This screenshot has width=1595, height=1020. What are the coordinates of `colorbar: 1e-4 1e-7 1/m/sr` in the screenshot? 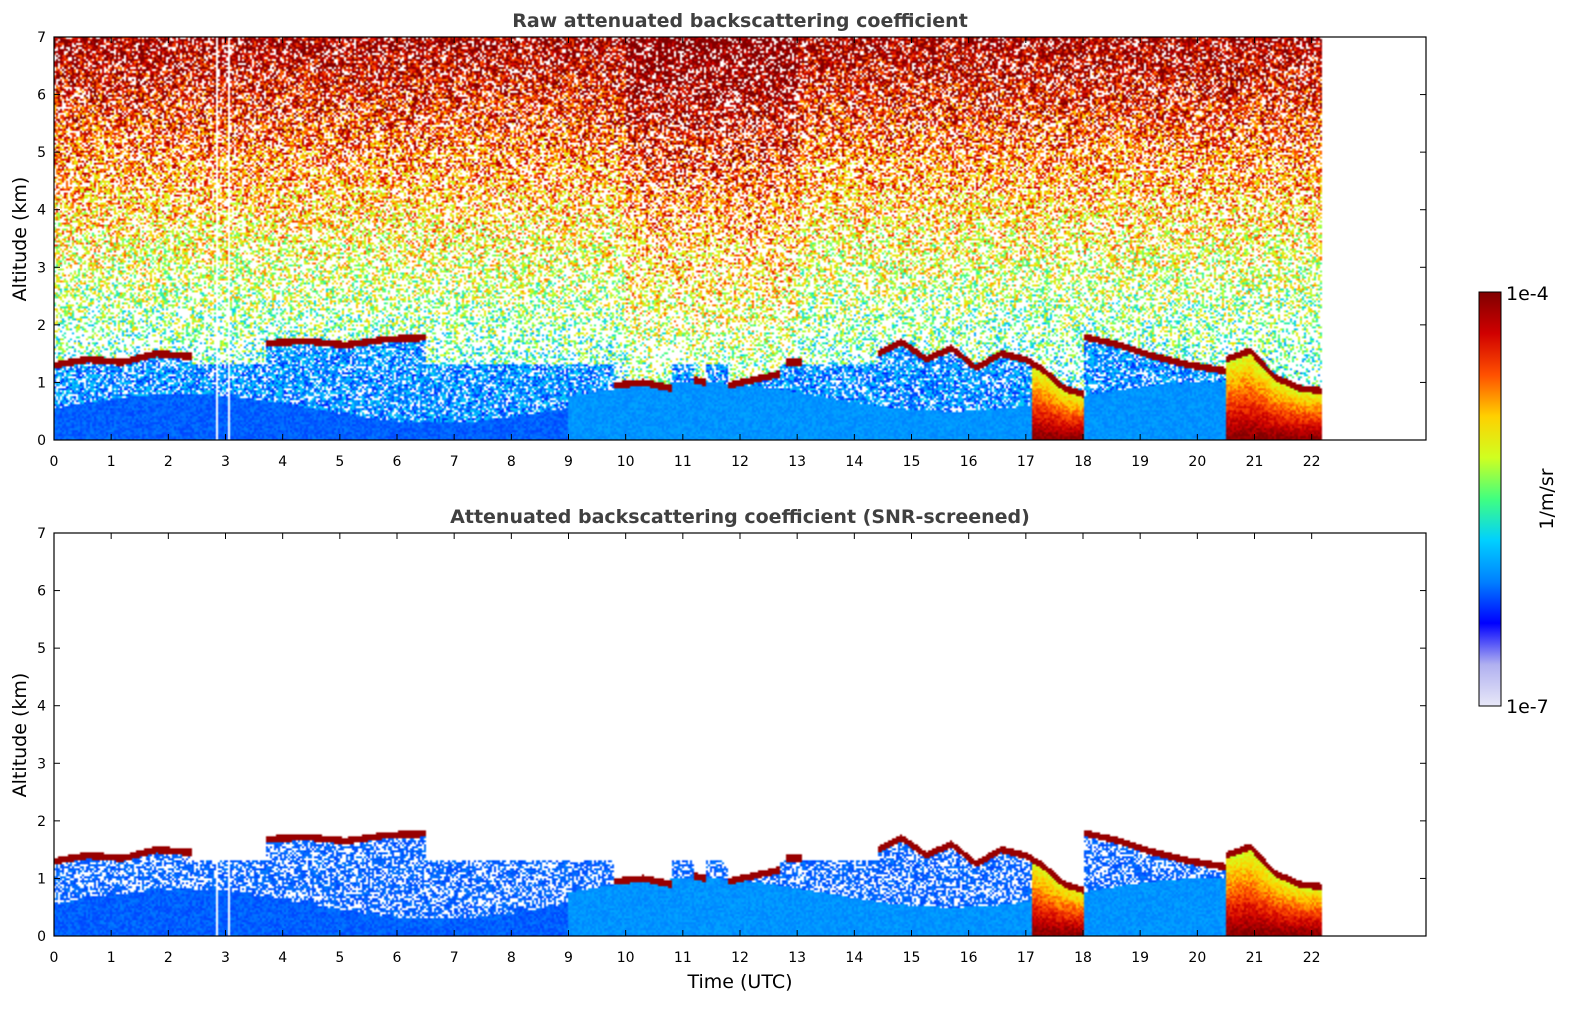 It's located at (1518, 500).